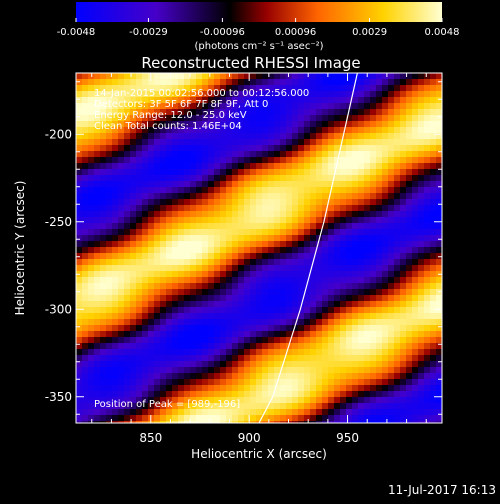 The width and height of the screenshot is (500, 504). What do you see at coordinates (259, 12) in the screenshot?
I see `colorbar` at bounding box center [259, 12].